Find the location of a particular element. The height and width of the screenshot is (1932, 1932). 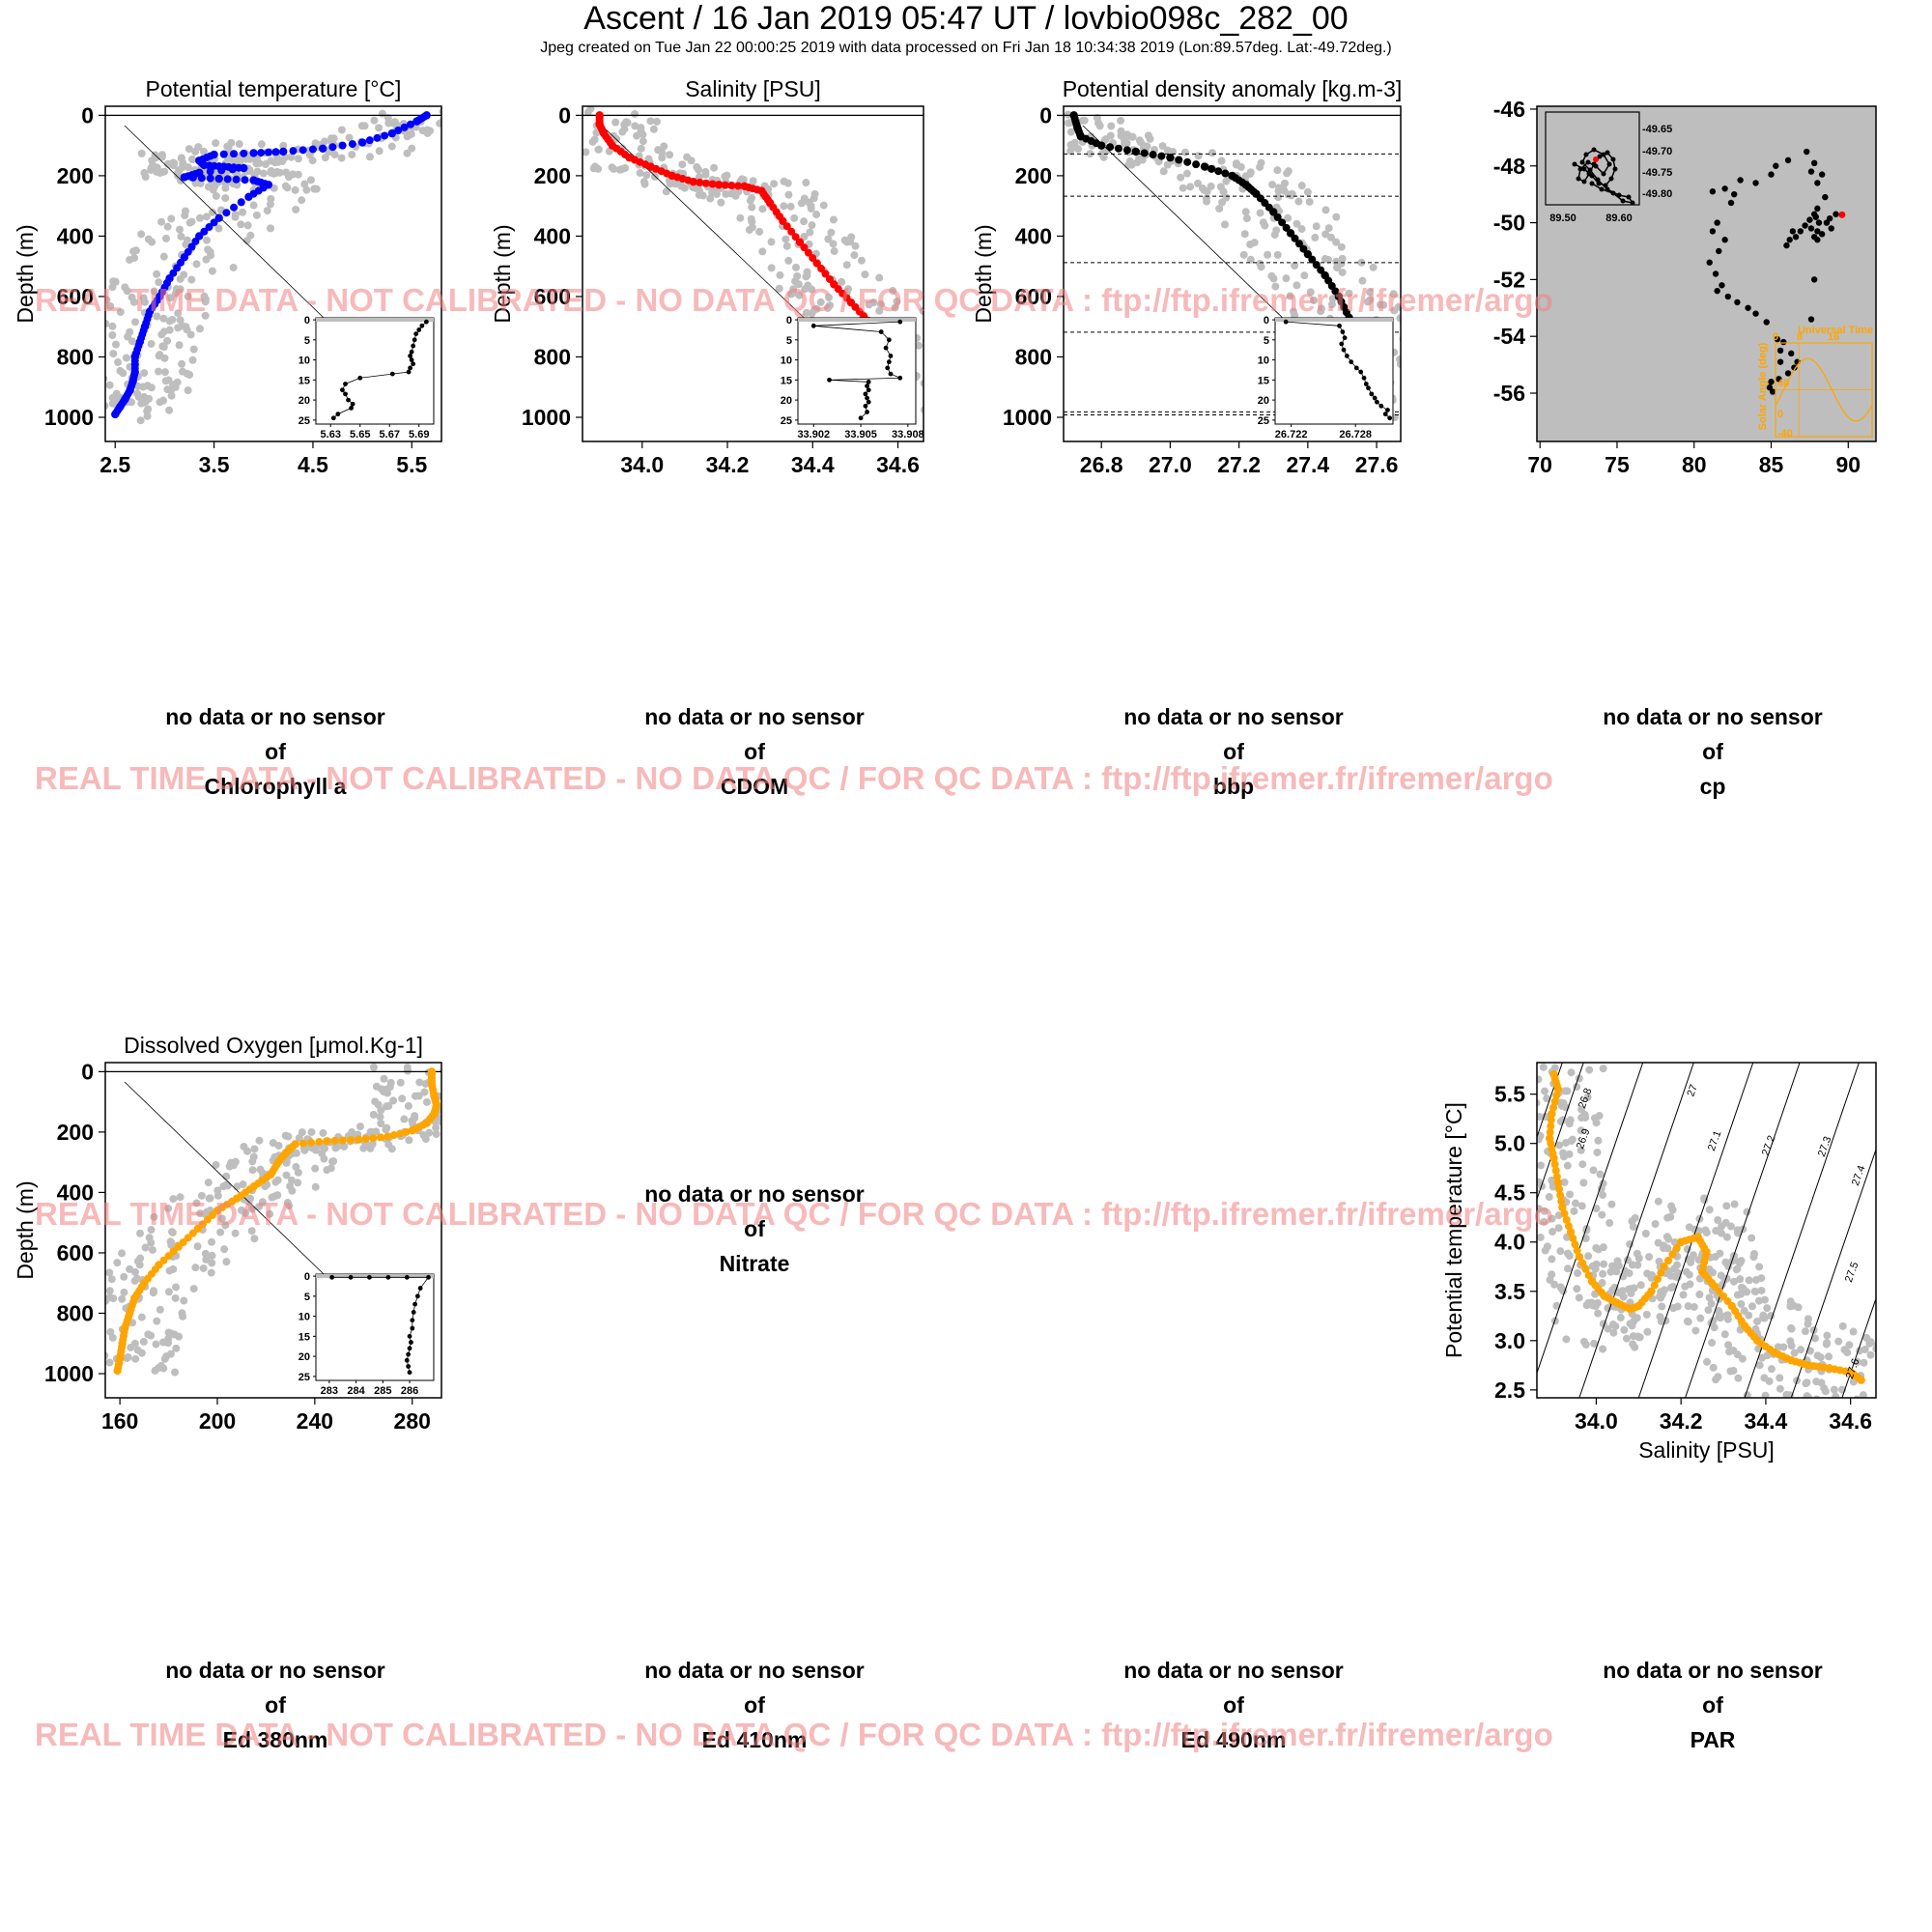

x-tick-label: 70 is located at coordinates (1539, 464).